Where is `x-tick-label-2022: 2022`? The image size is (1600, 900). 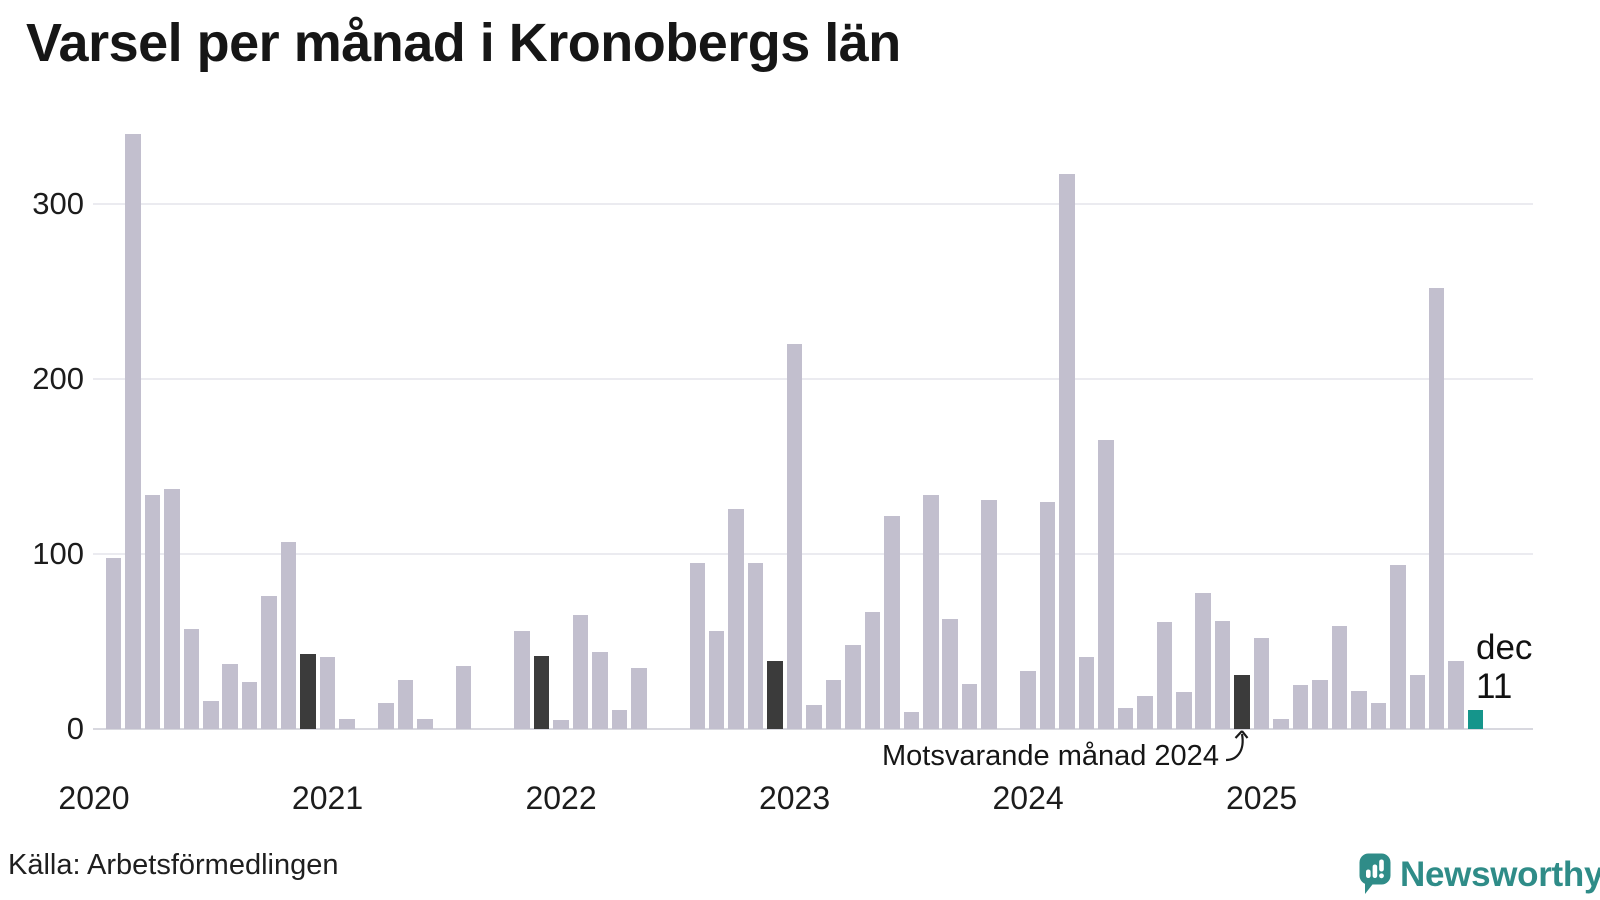 x-tick-label-2022: 2022 is located at coordinates (561, 798).